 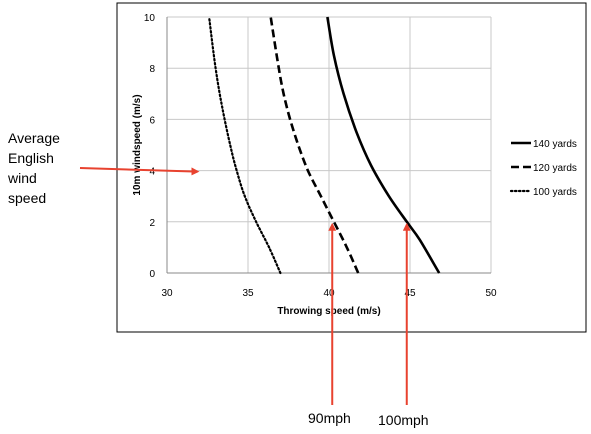 I want to click on x-tick-label-30: 30, so click(x=167, y=293).